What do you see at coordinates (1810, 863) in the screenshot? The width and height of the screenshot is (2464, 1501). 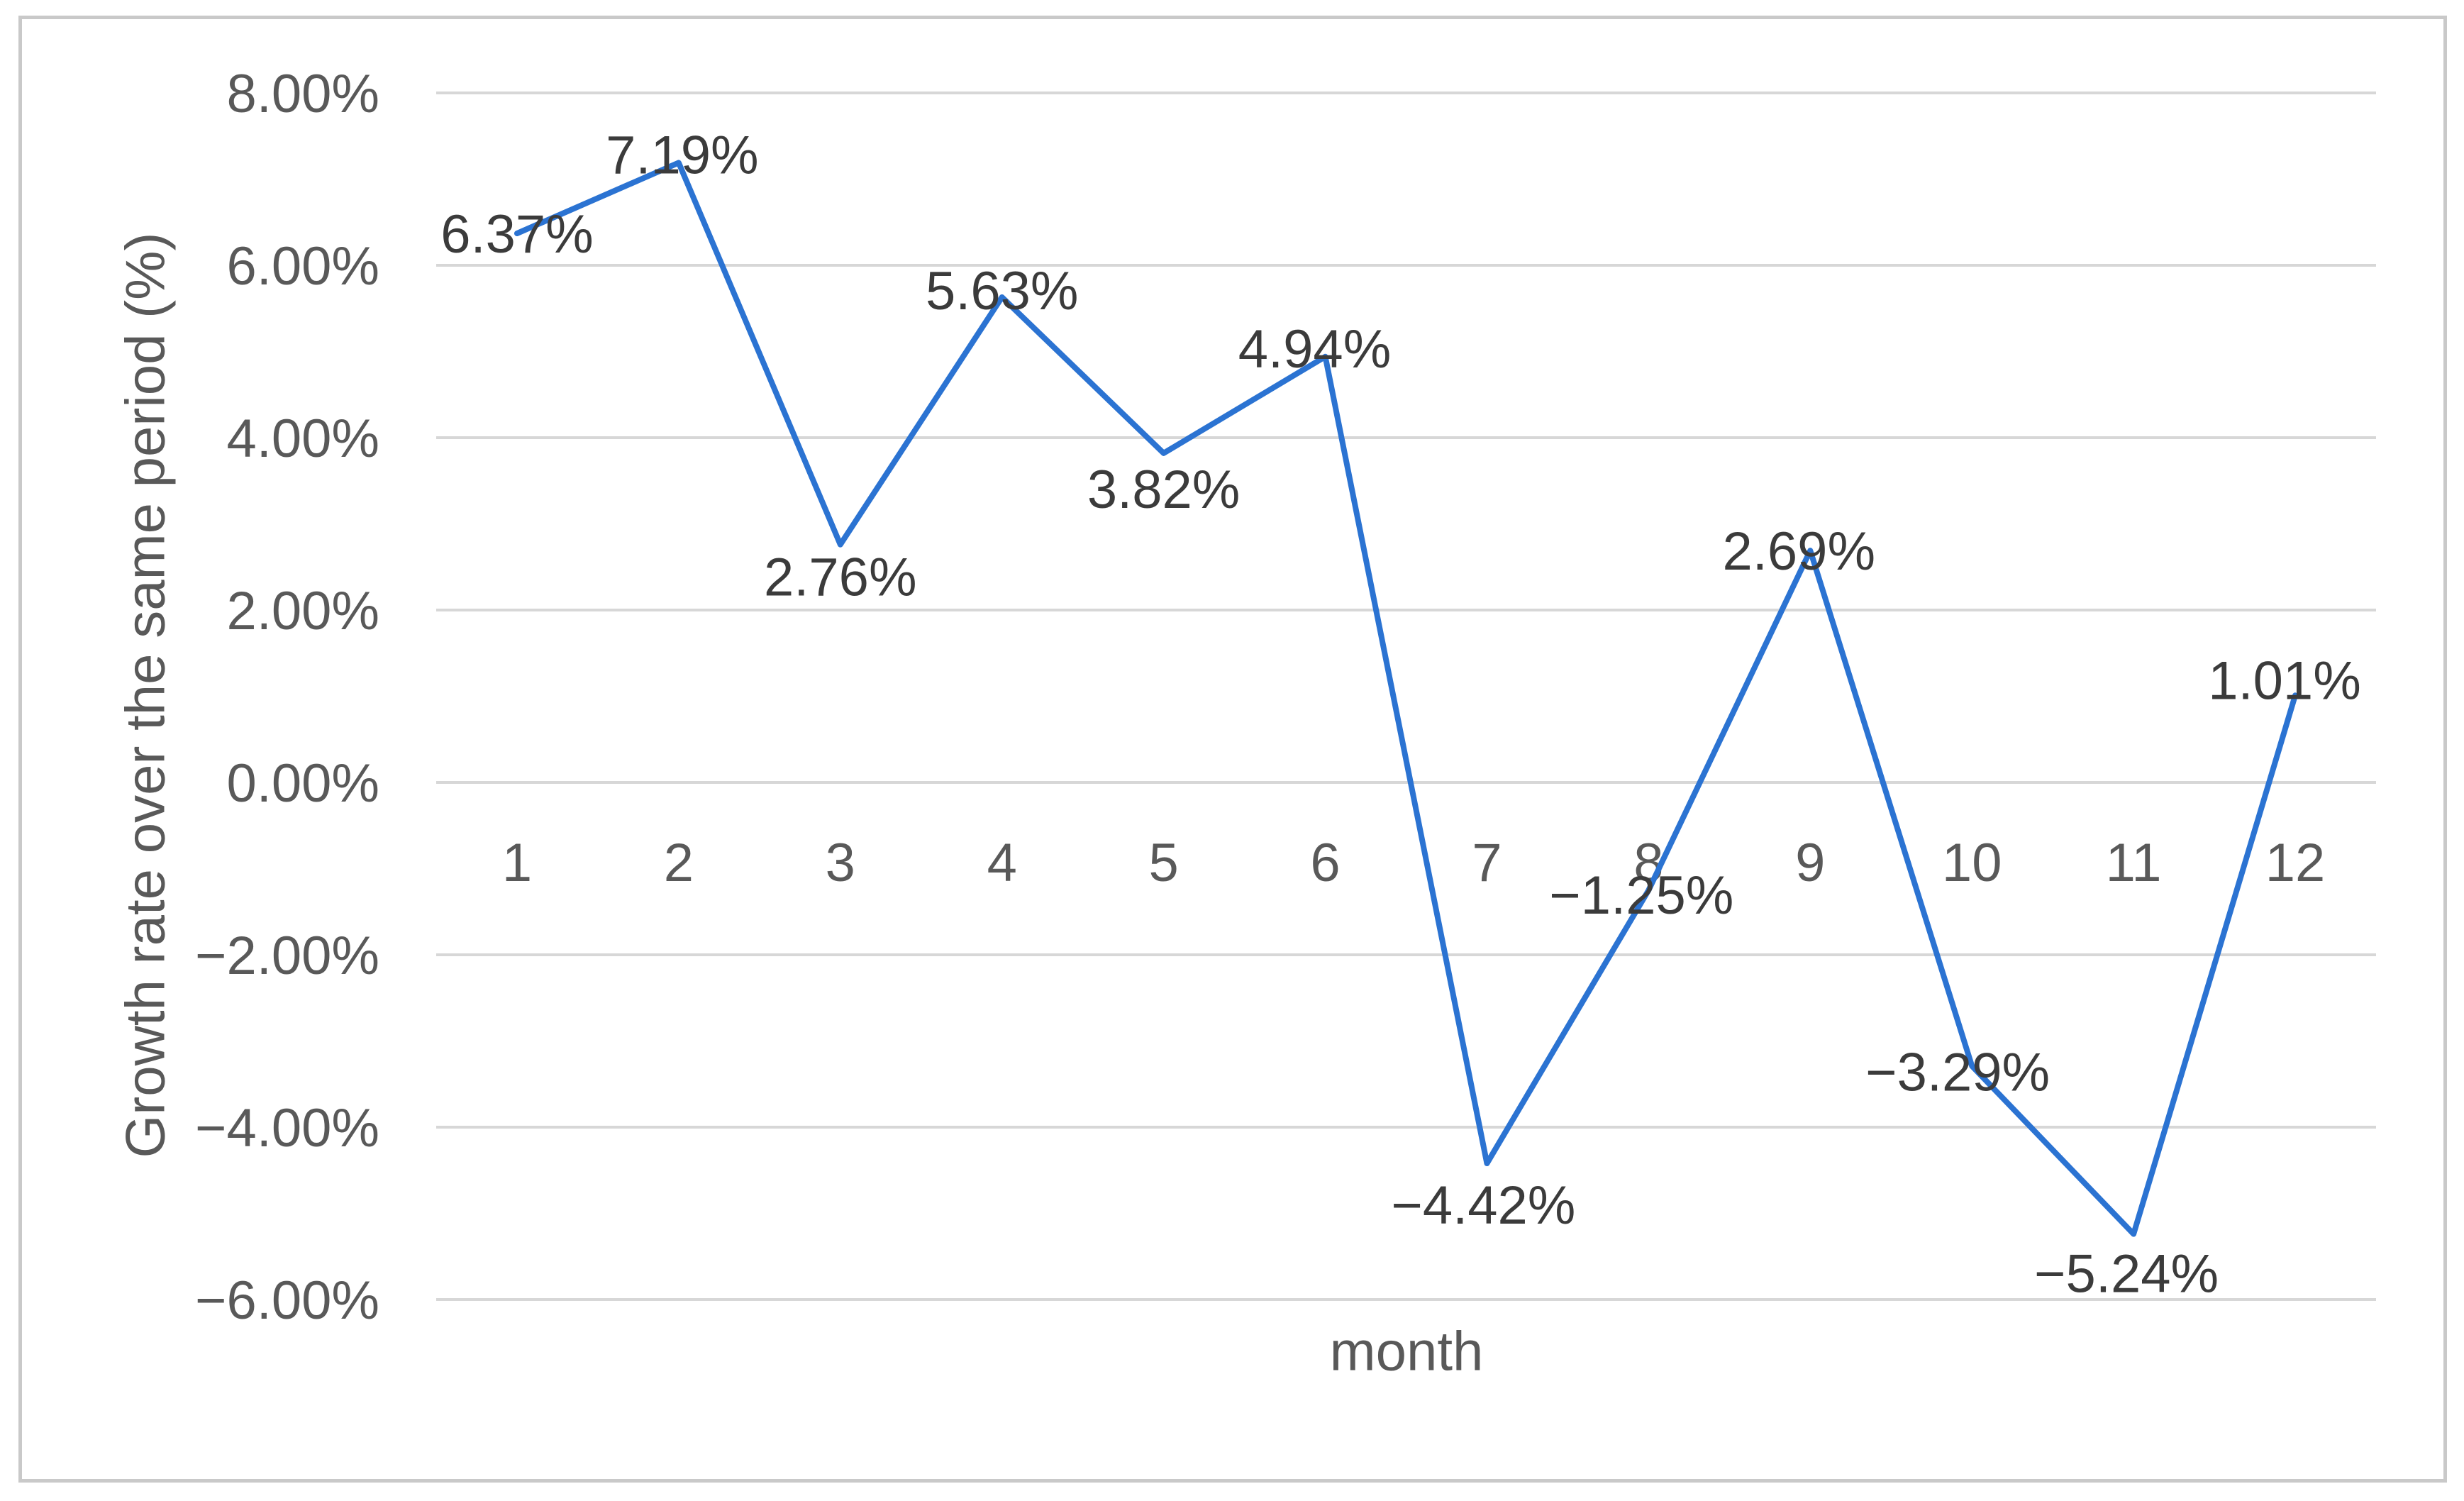 I see `x-category-label: 9` at bounding box center [1810, 863].